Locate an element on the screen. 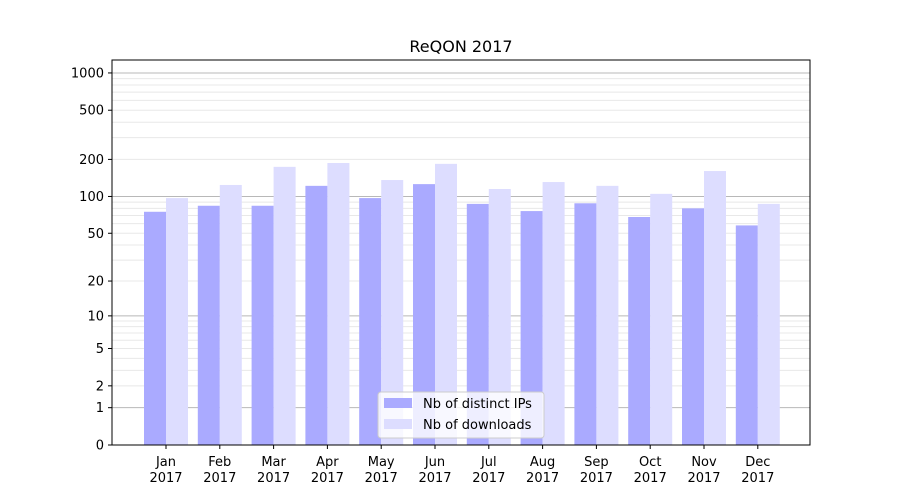  x-tick-label: May 2017 is located at coordinates (381, 470).